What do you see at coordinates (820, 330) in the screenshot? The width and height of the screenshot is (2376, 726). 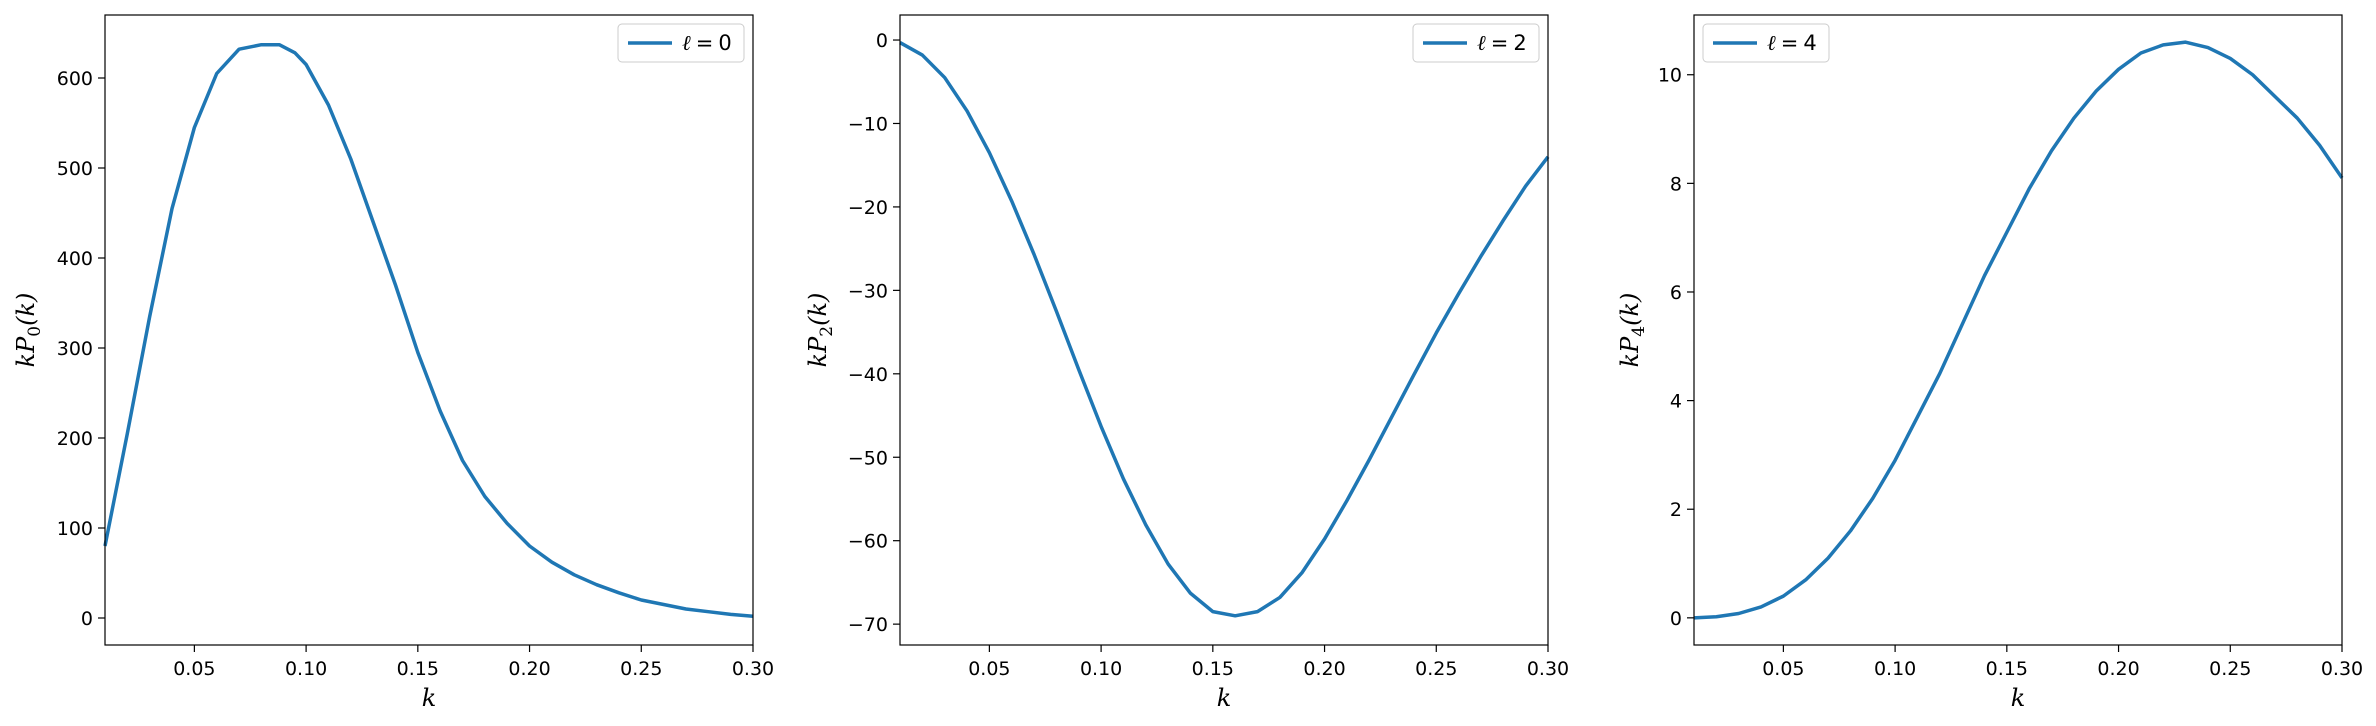 I see `y-axis-label: kP2(k)` at bounding box center [820, 330].